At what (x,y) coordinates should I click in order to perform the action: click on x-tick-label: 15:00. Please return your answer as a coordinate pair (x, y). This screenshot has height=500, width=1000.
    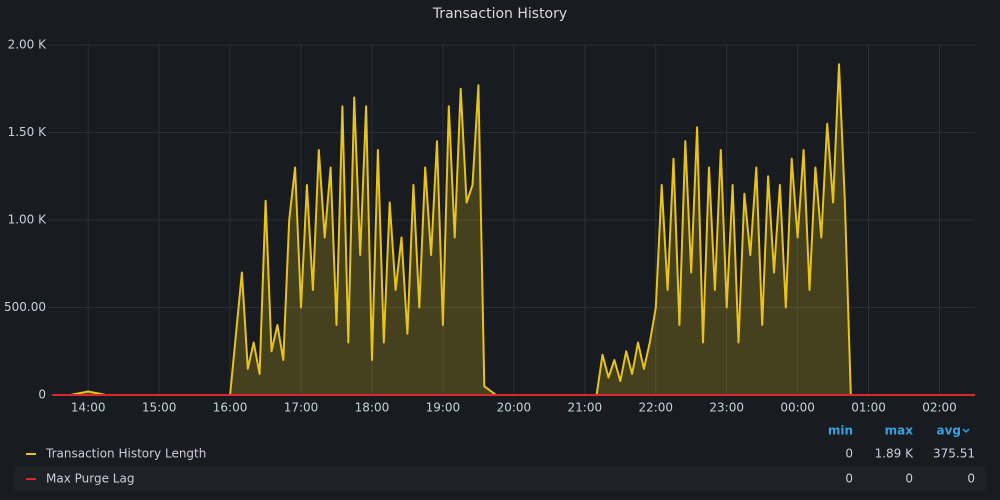
    Looking at the image, I should click on (159, 408).